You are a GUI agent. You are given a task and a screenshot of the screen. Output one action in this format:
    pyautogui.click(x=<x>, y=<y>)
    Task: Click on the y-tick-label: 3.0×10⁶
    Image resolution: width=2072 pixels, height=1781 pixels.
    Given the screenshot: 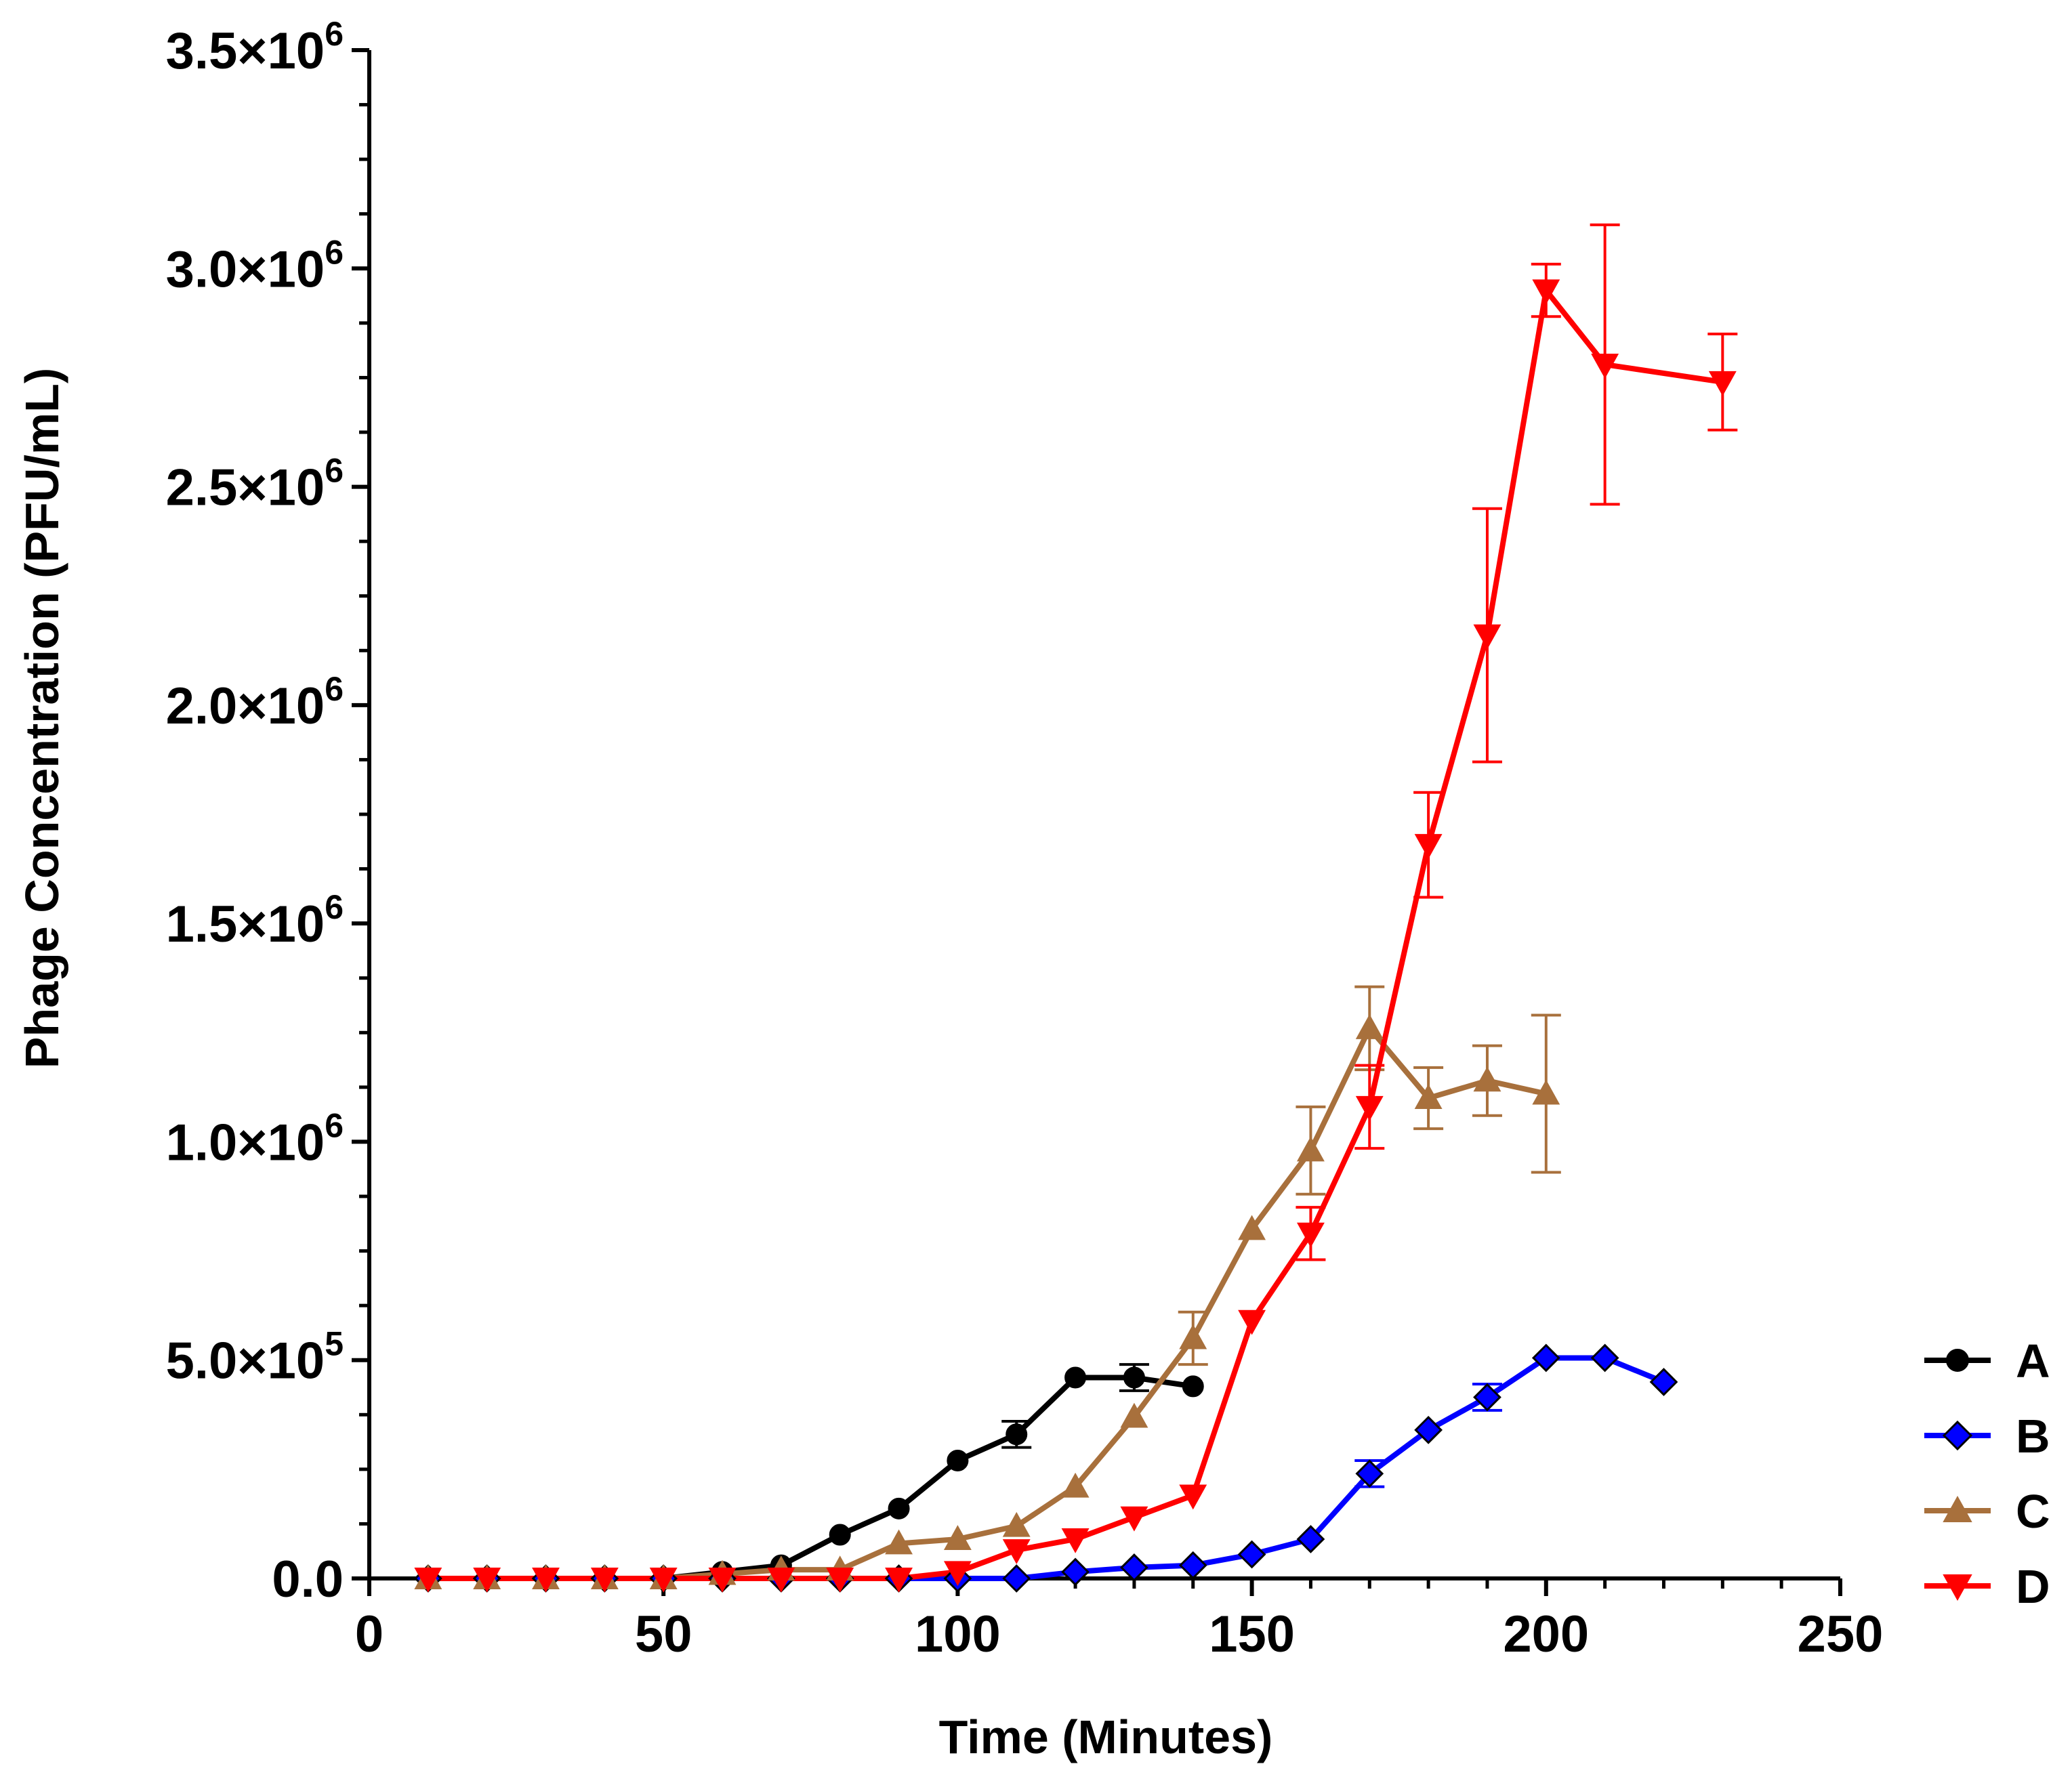 What is the action you would take?
    pyautogui.click(x=255, y=265)
    